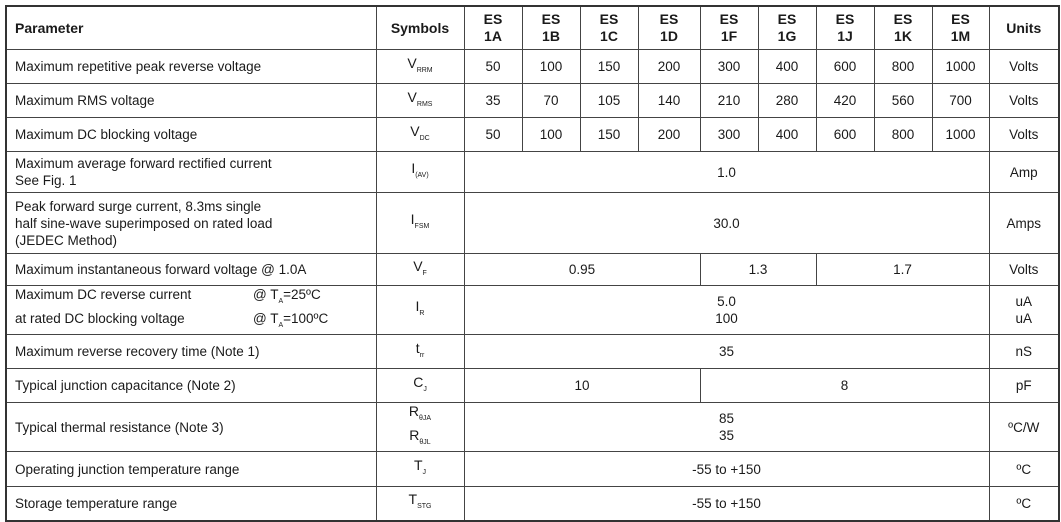  What do you see at coordinates (1024, 172) in the screenshot?
I see `unit-cell: Amp` at bounding box center [1024, 172].